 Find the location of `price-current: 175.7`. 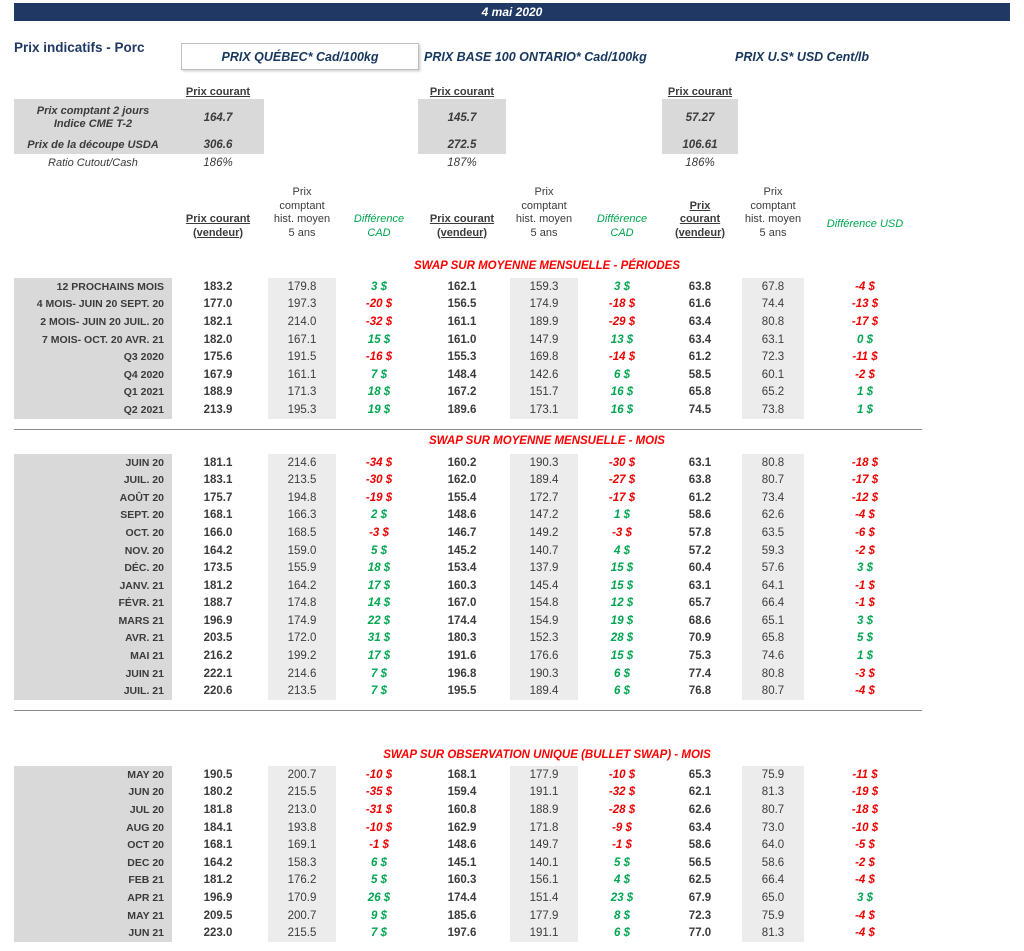

price-current: 175.7 is located at coordinates (218, 497).